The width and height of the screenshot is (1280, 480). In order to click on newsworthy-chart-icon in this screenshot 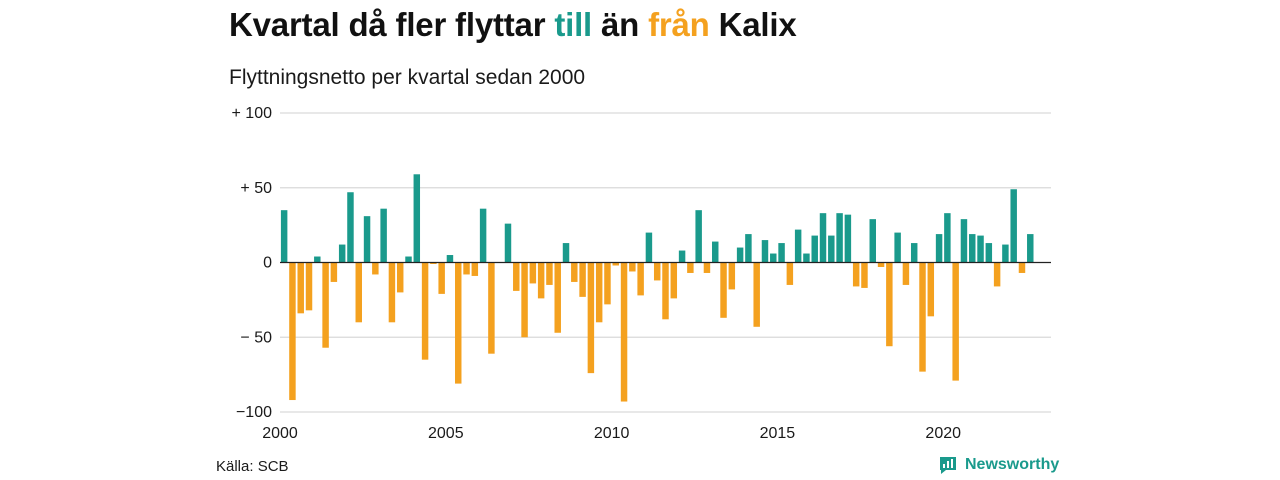, I will do `click(948, 465)`.